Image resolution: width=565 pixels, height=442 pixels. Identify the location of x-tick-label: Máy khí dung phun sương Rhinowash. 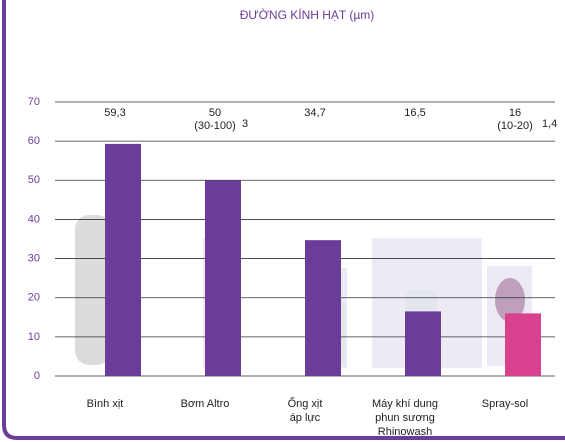
(405, 418).